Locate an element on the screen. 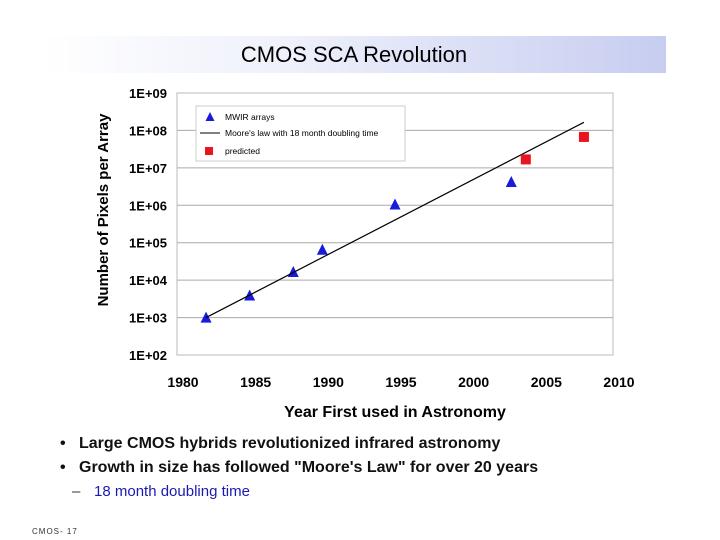 Image resolution: width=720 pixels, height=540 pixels. x-tick-labels: 1980 1985 1990 1995 2000 2005 2010 is located at coordinates (400, 382).